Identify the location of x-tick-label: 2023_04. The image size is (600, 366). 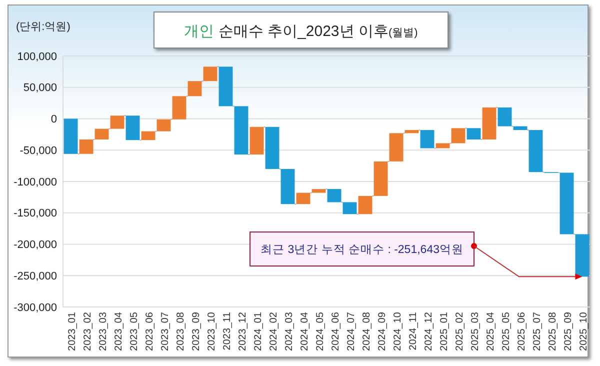
(118, 331).